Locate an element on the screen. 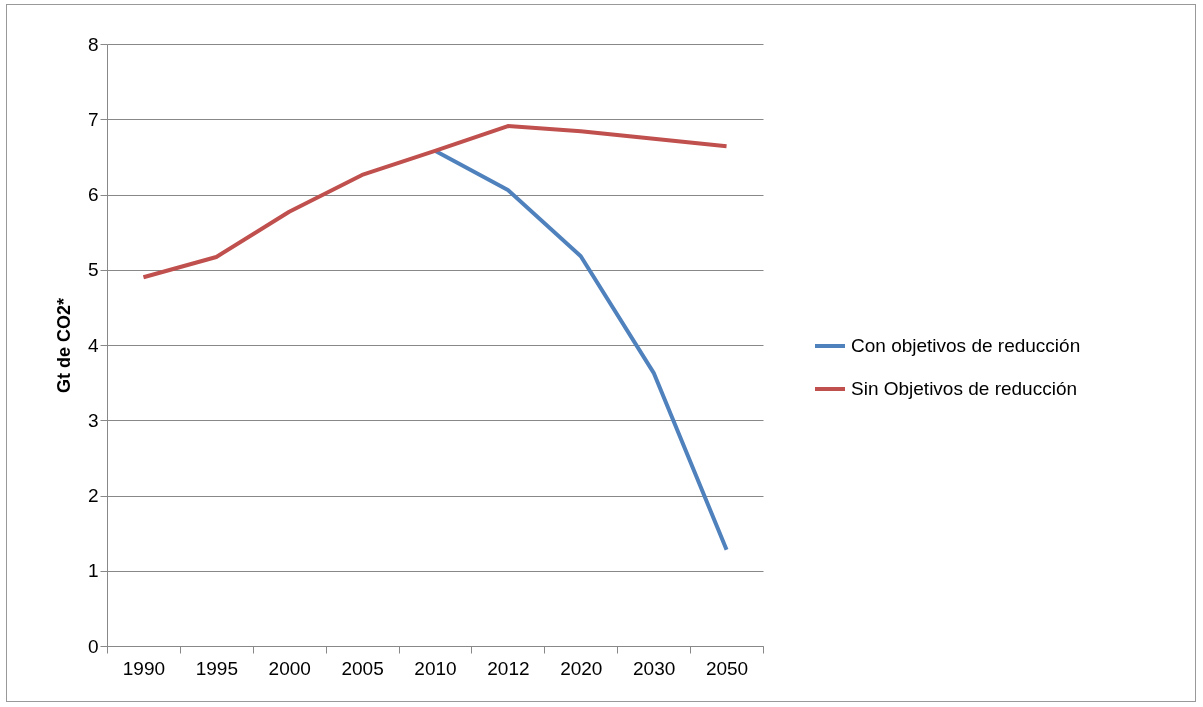 The image size is (1203, 707). legend-label: Con objetivos de reducción is located at coordinates (966, 345).